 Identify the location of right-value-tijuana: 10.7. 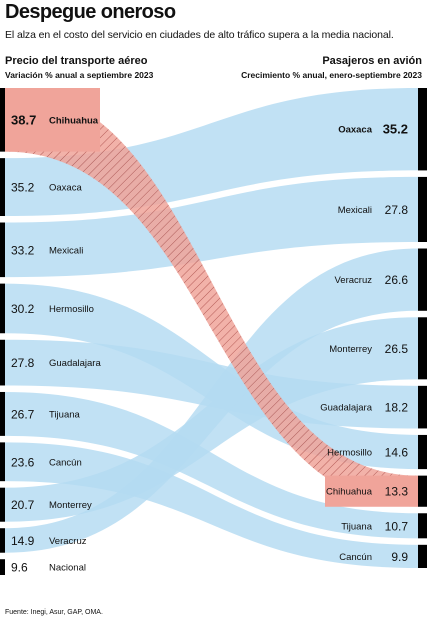
(397, 526).